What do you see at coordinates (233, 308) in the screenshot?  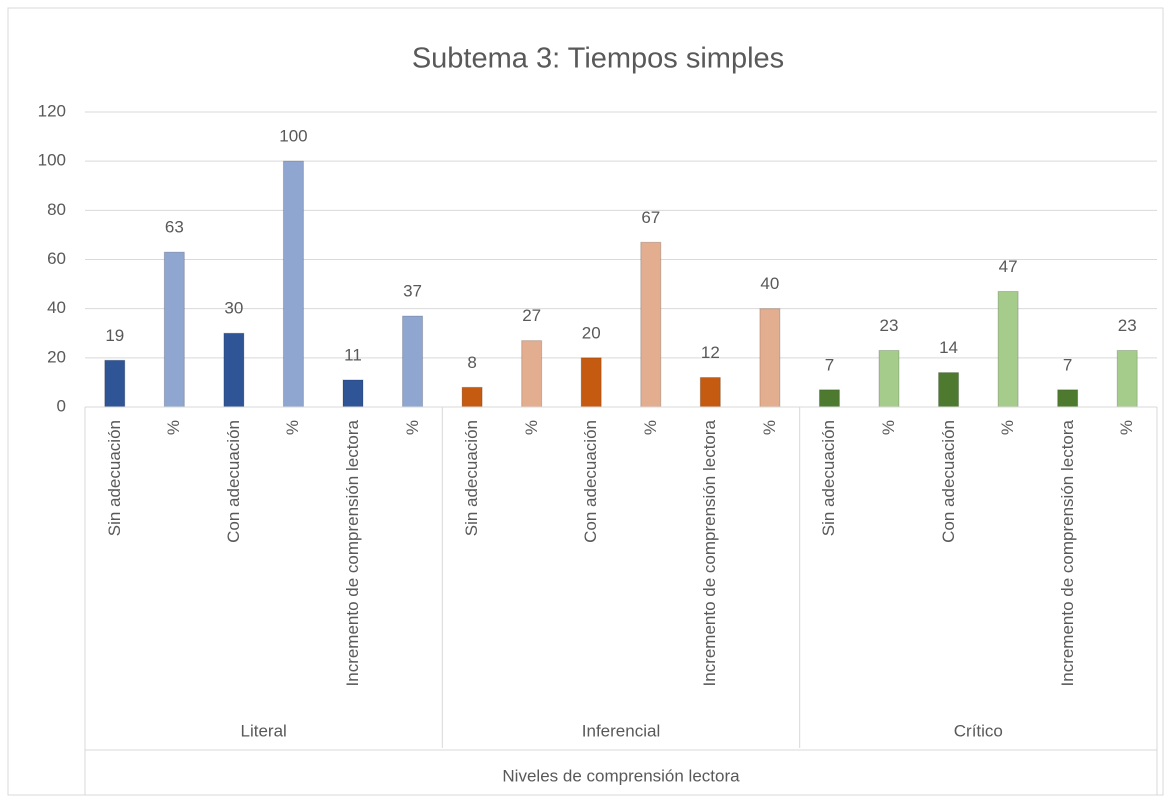 I see `data-label: 30` at bounding box center [233, 308].